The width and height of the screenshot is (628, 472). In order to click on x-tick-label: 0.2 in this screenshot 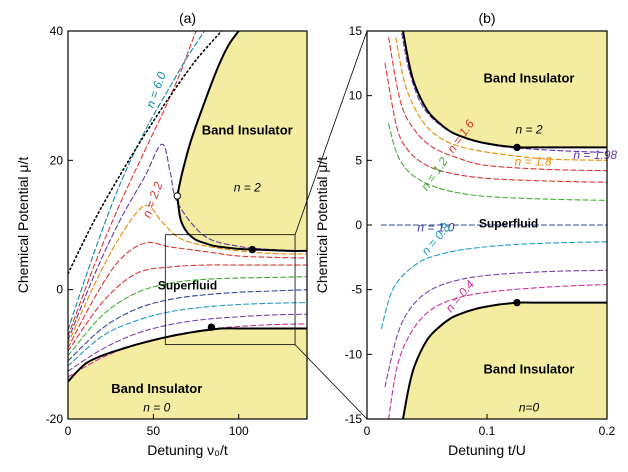, I will do `click(607, 431)`.